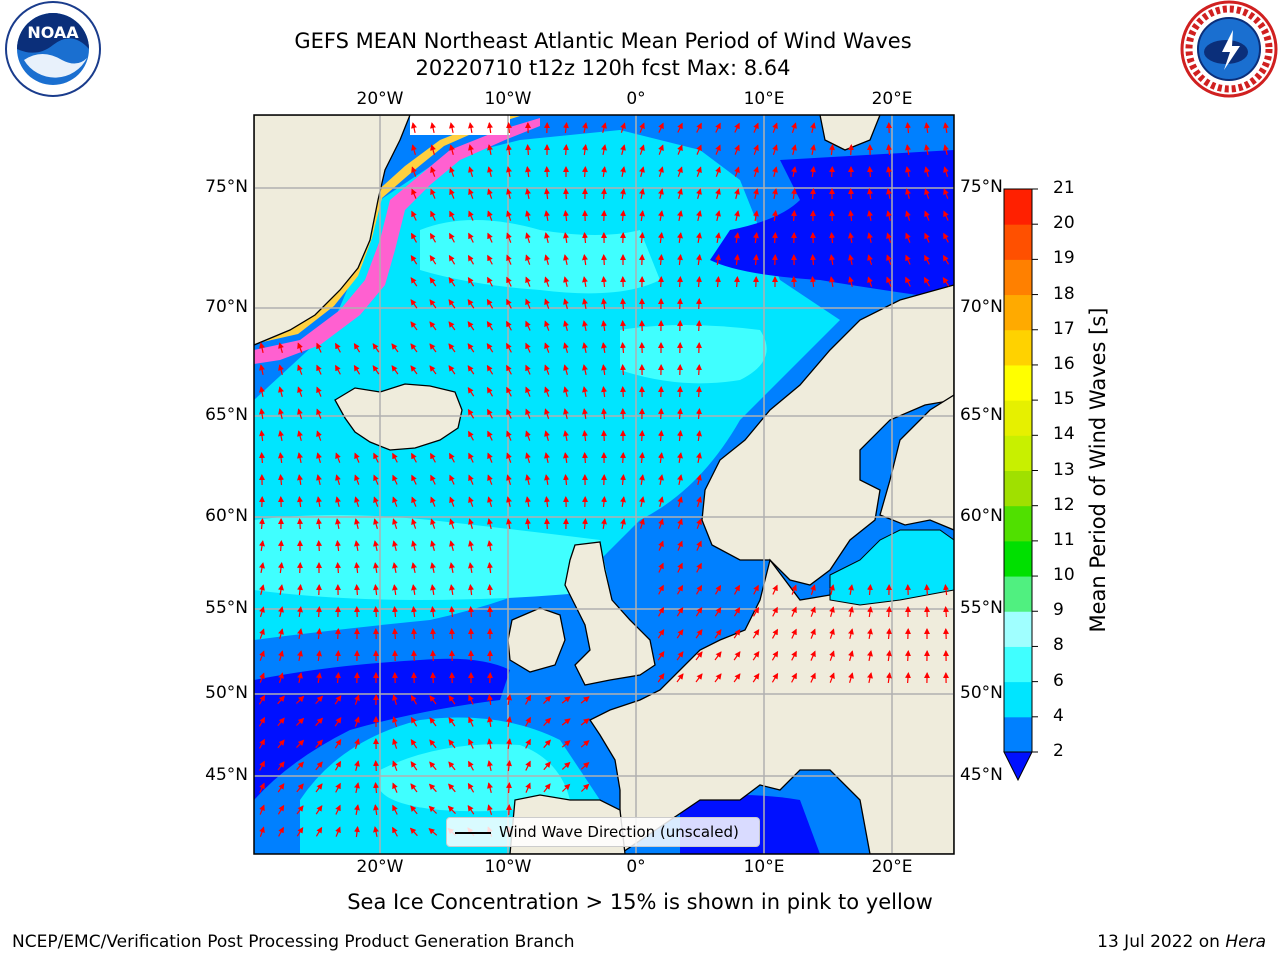 The height and width of the screenshot is (960, 1280). I want to click on colorbar-tick-label: 15, so click(1064, 399).